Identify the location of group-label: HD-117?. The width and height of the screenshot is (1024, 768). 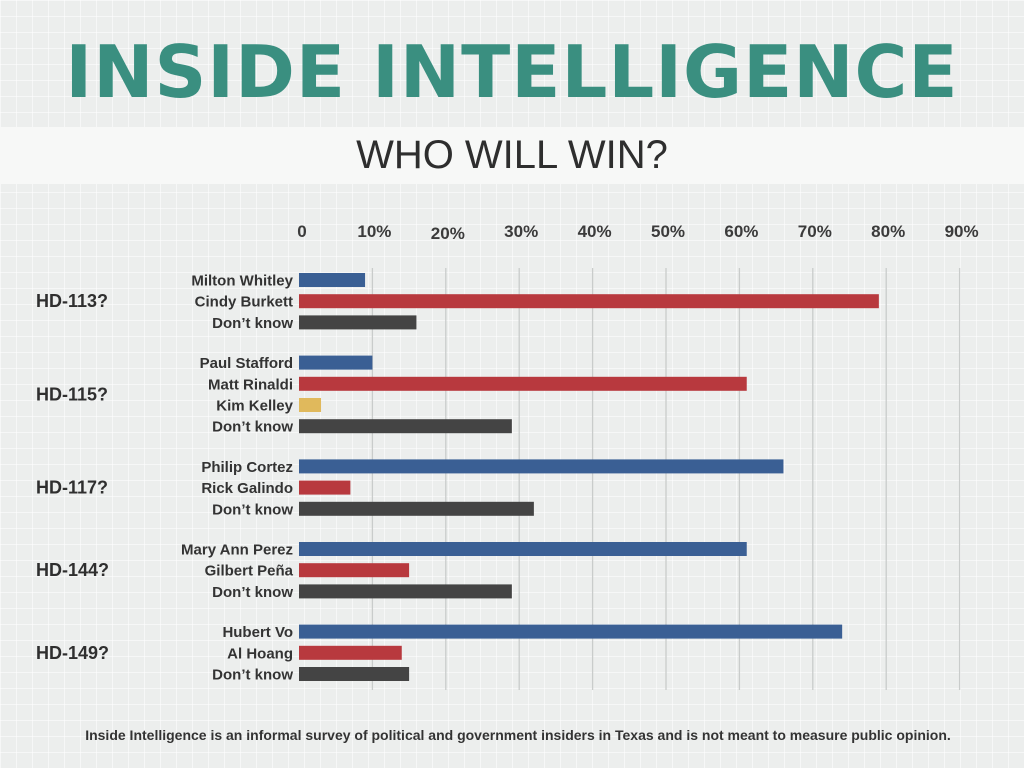
(72, 488).